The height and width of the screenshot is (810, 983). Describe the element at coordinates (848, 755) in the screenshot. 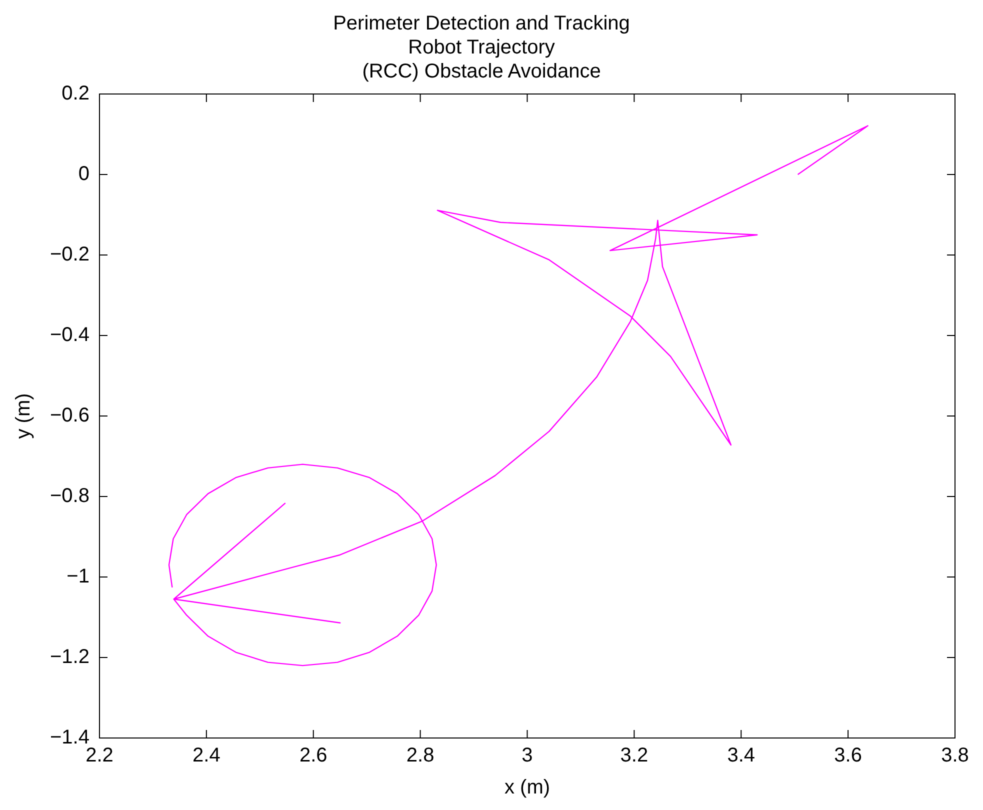

I see `x-tick-label: 3.6` at that location.